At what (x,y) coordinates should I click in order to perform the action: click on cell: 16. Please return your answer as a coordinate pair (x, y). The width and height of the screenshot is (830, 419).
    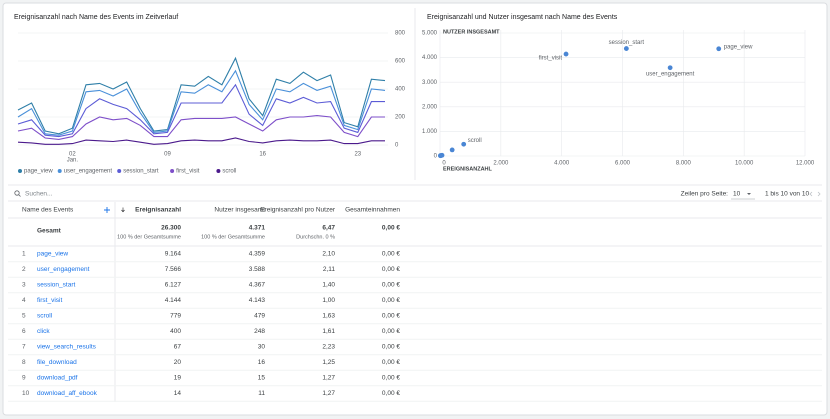
    Looking at the image, I should click on (262, 362).